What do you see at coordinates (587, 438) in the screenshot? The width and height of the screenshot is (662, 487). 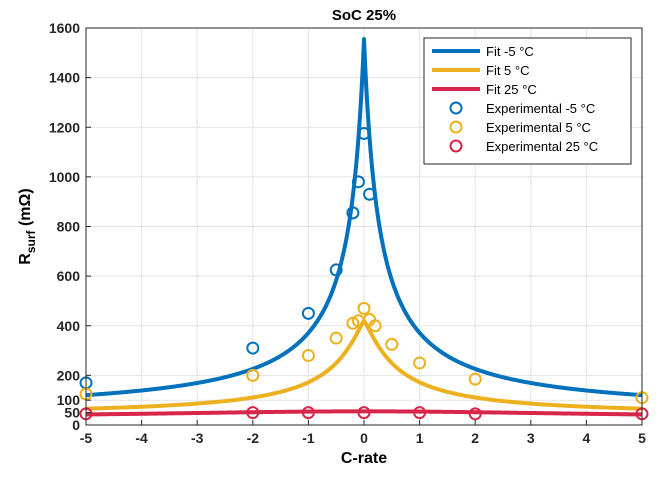 I see `x-tick-label: 4` at bounding box center [587, 438].